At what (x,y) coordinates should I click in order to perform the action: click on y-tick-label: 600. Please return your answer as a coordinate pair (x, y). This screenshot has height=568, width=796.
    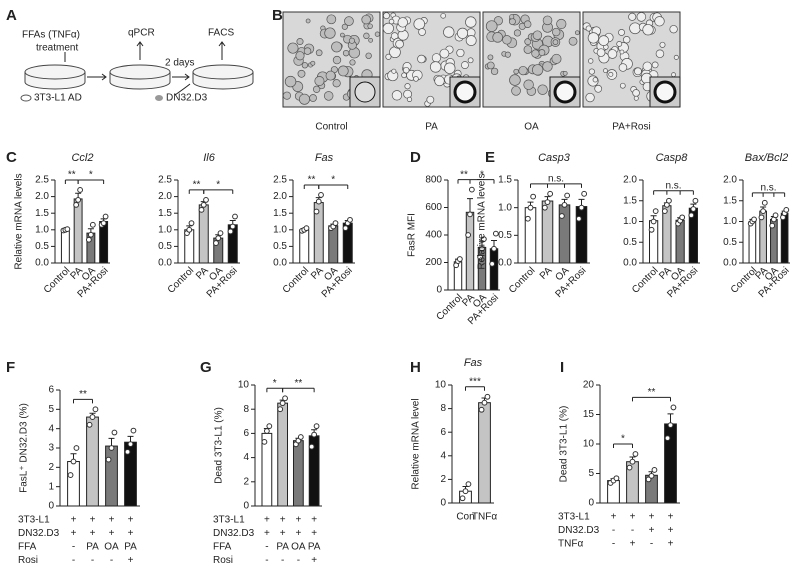
    Looking at the image, I should click on (433, 207).